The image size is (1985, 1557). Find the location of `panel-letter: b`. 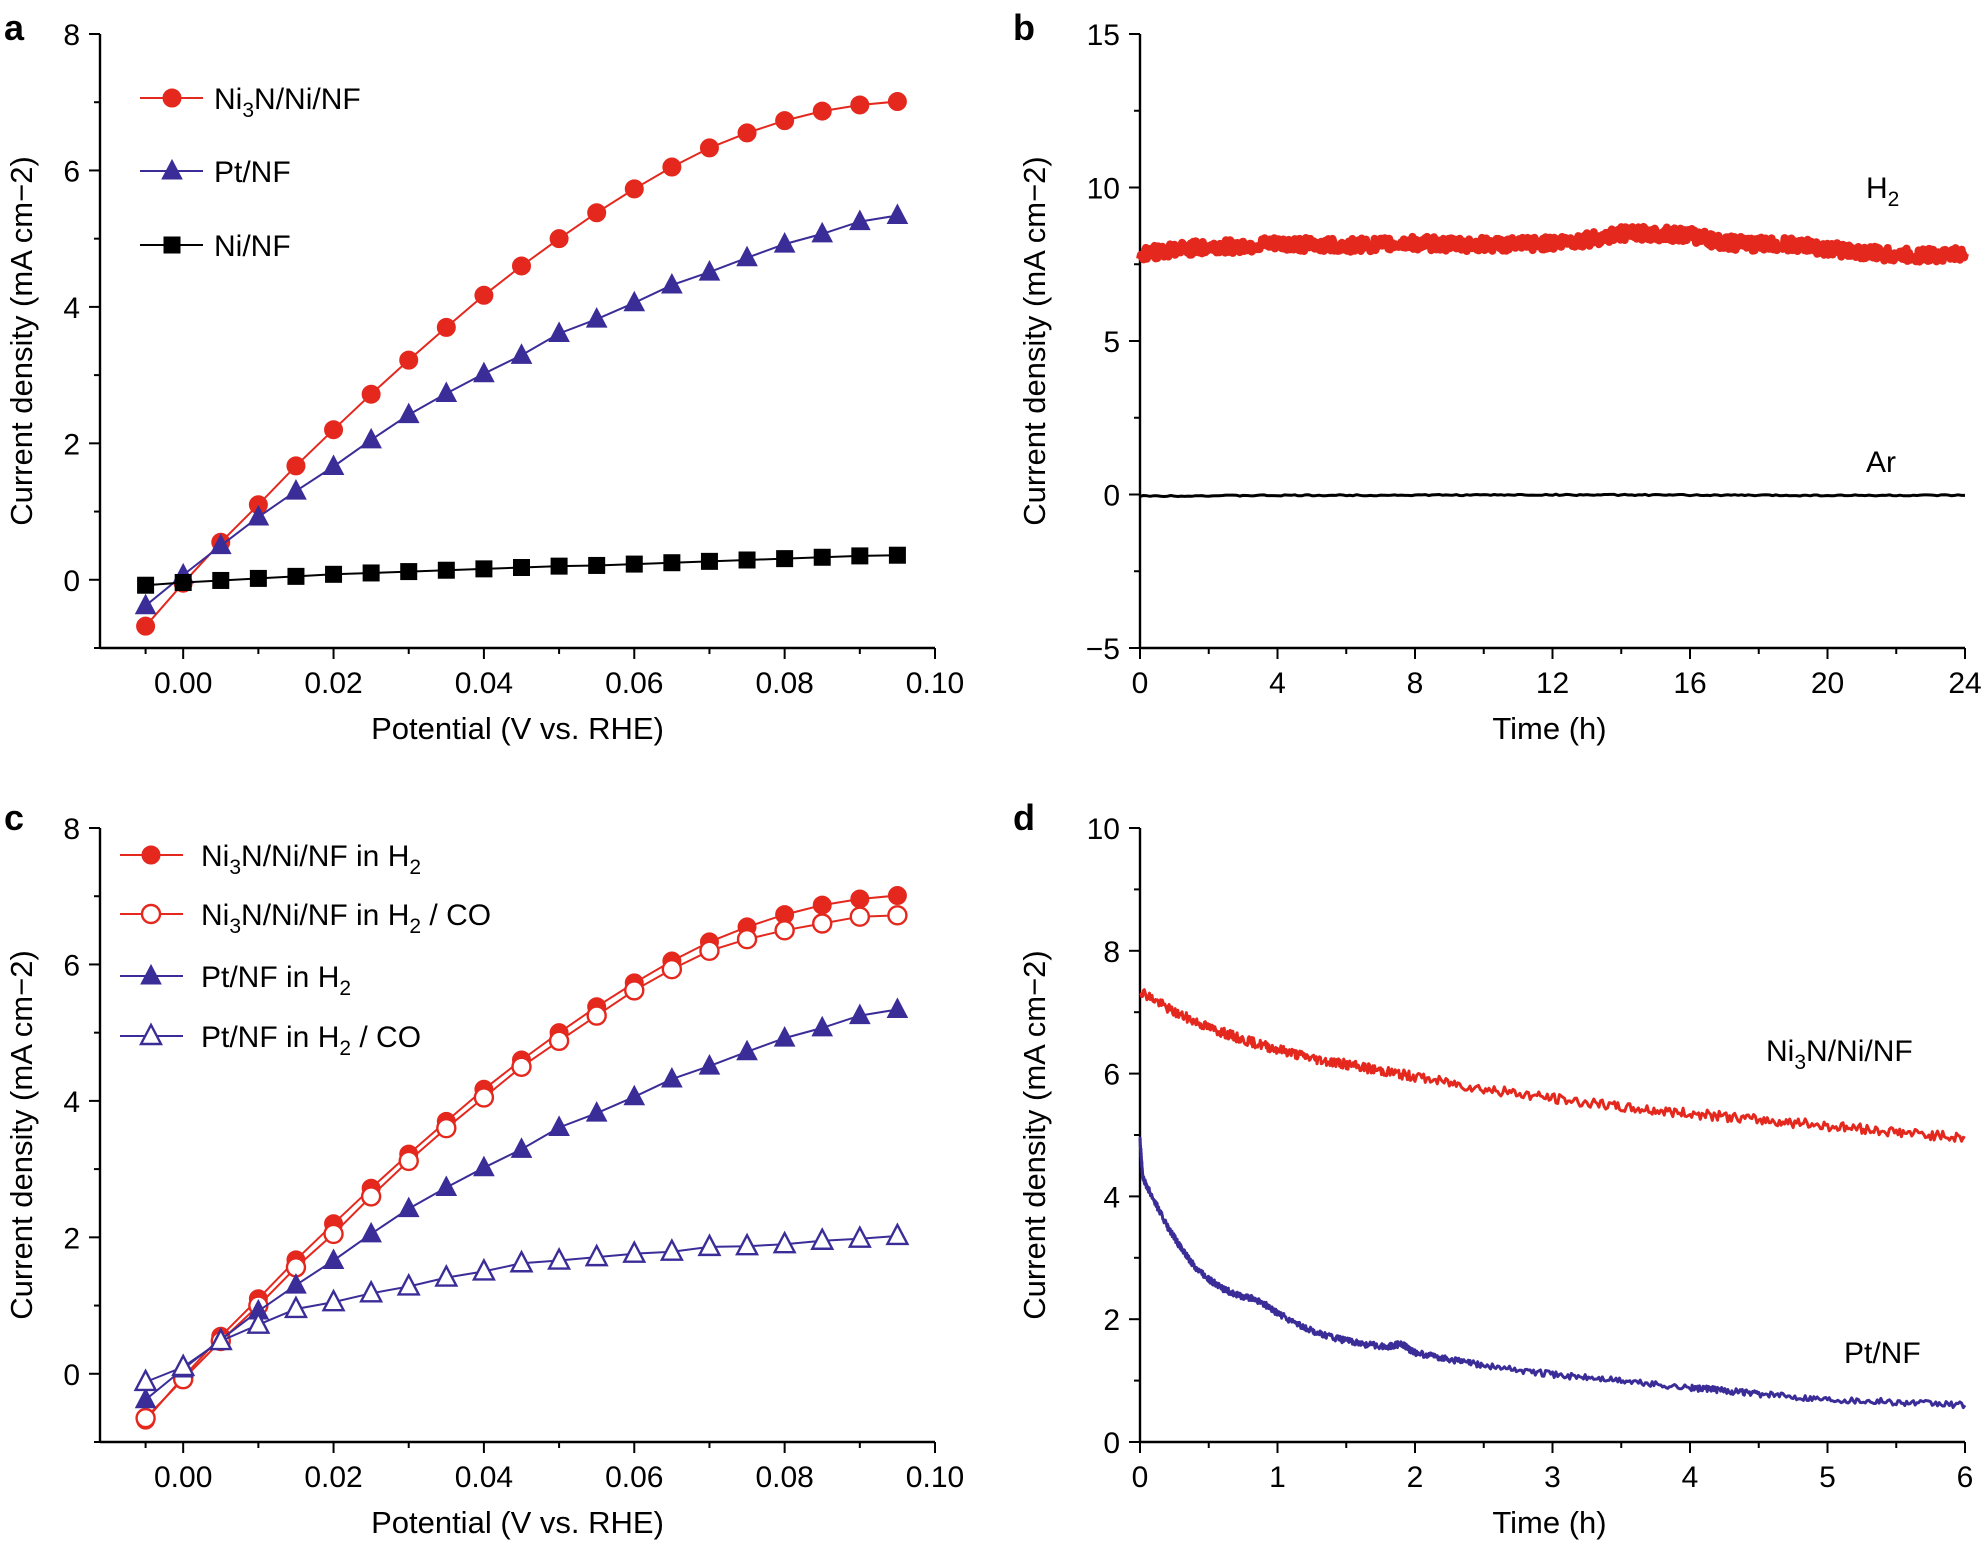

panel-letter: b is located at coordinates (1024, 27).